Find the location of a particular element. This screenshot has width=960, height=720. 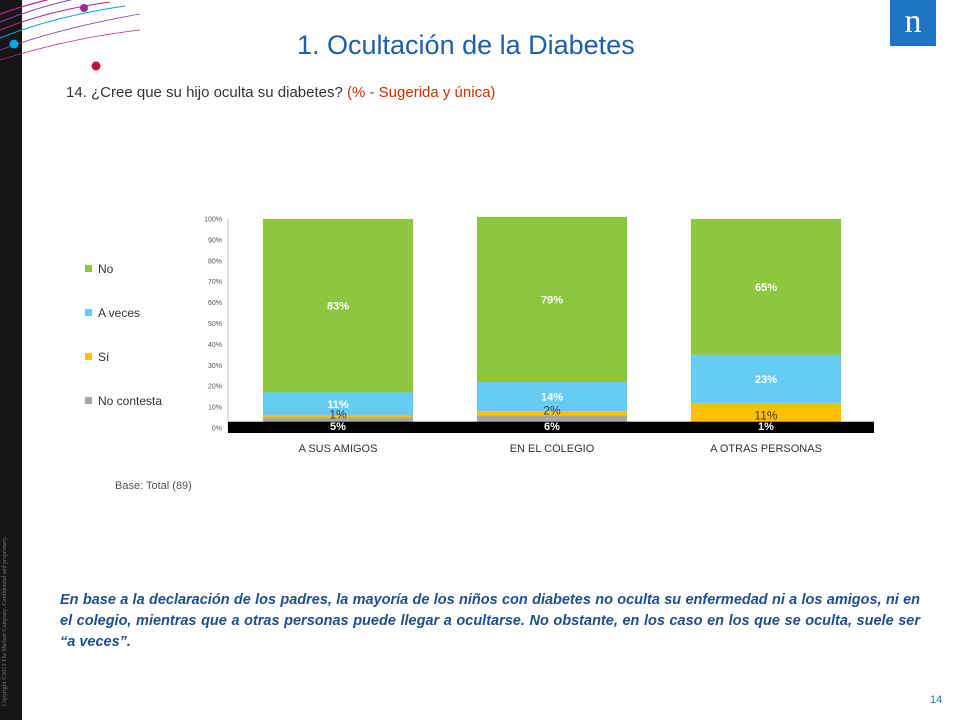

data-label: 14% is located at coordinates (552, 398).